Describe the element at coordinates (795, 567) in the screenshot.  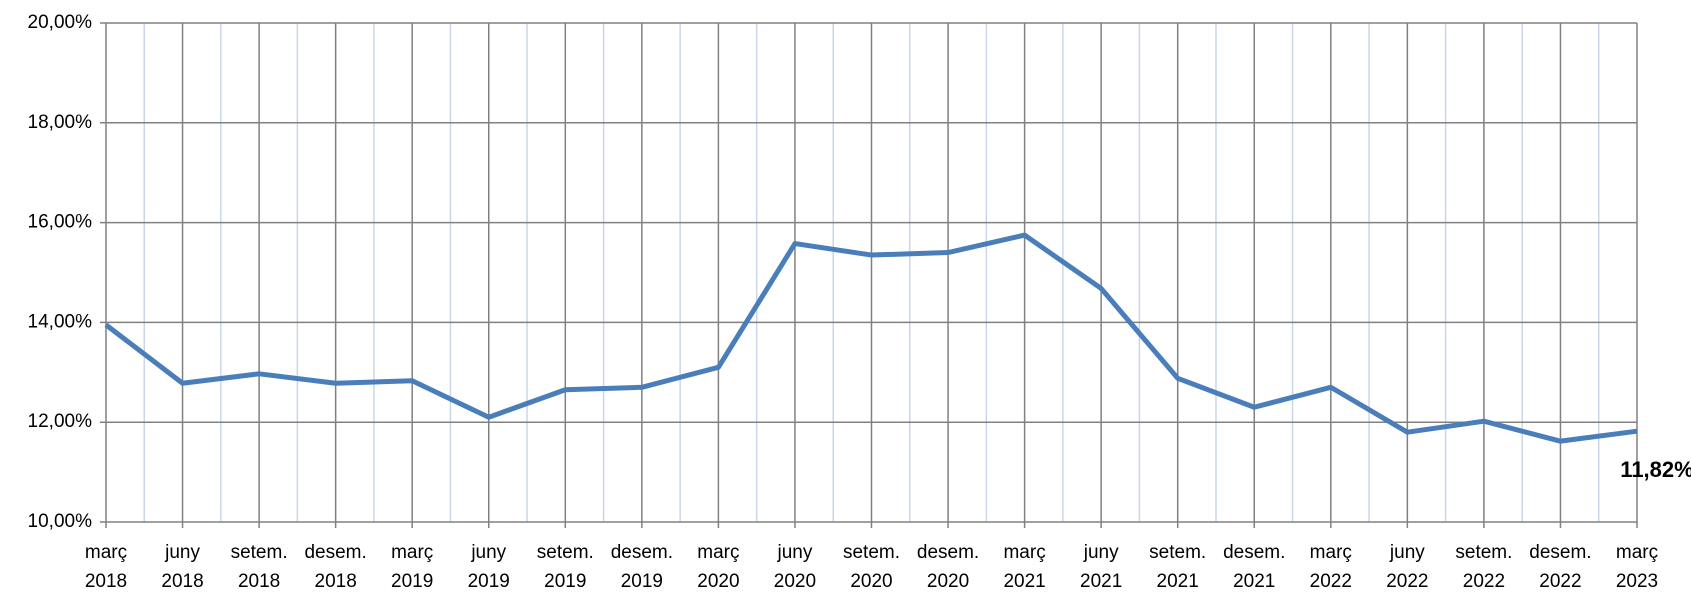
I see `x-tick-label: juny 2020` at that location.